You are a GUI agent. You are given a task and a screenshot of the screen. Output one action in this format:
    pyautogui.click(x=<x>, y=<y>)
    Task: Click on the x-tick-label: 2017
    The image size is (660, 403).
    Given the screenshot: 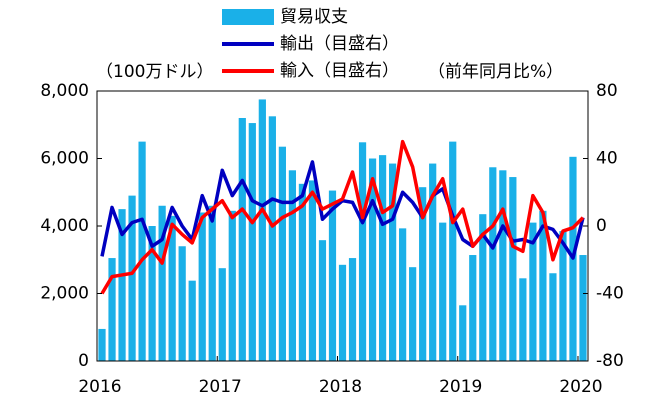 What is the action you would take?
    pyautogui.click(x=220, y=387)
    